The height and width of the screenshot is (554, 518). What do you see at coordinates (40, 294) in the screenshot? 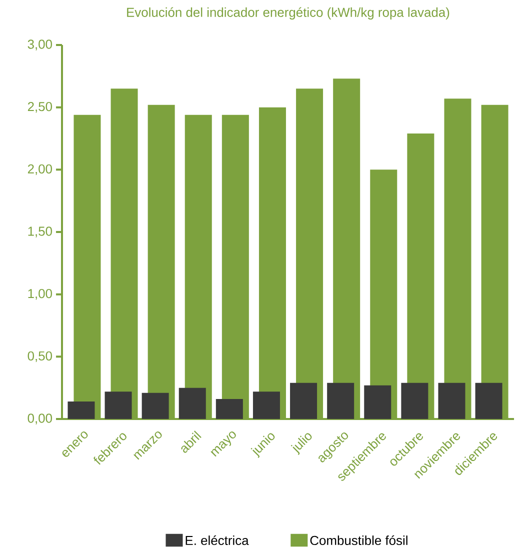
I see `y-tick-label: 1,00` at bounding box center [40, 294].